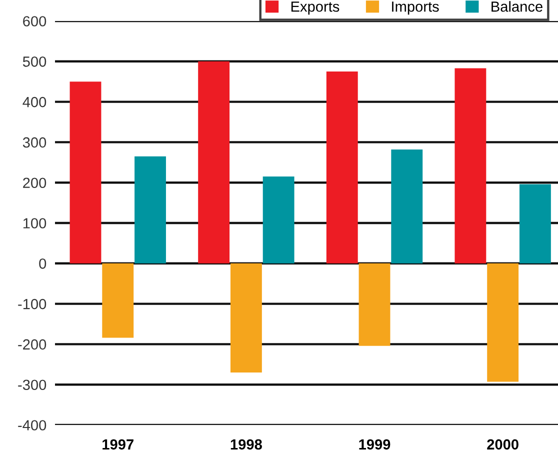 The image size is (558, 457). Describe the element at coordinates (415, 8) in the screenshot. I see `legend-label: Imports` at that location.